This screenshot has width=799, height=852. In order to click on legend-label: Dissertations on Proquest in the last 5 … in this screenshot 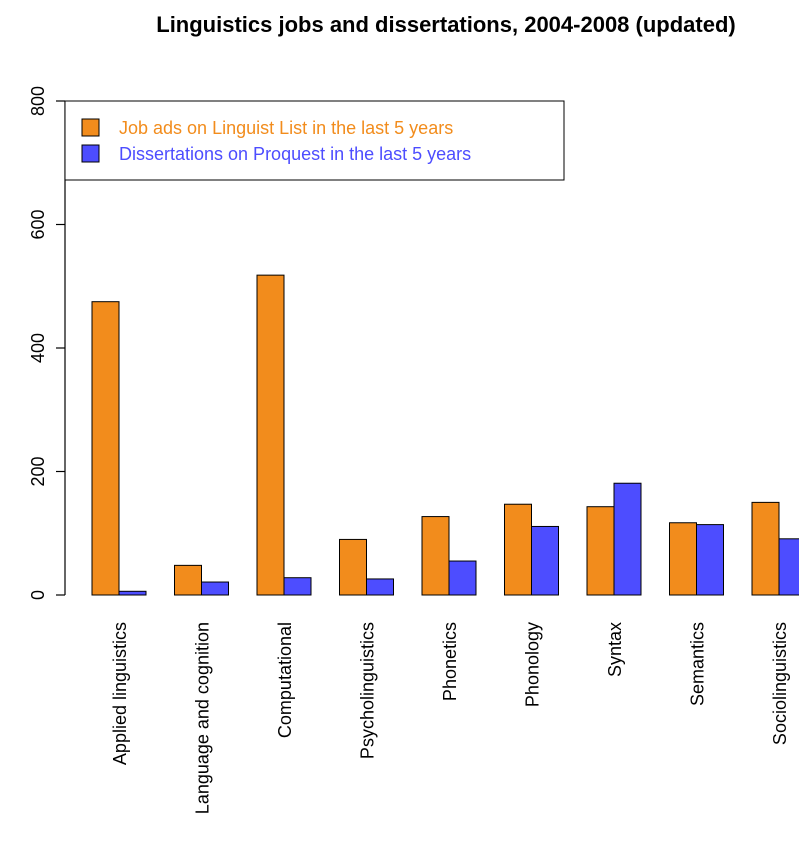, I will do `click(295, 154)`.